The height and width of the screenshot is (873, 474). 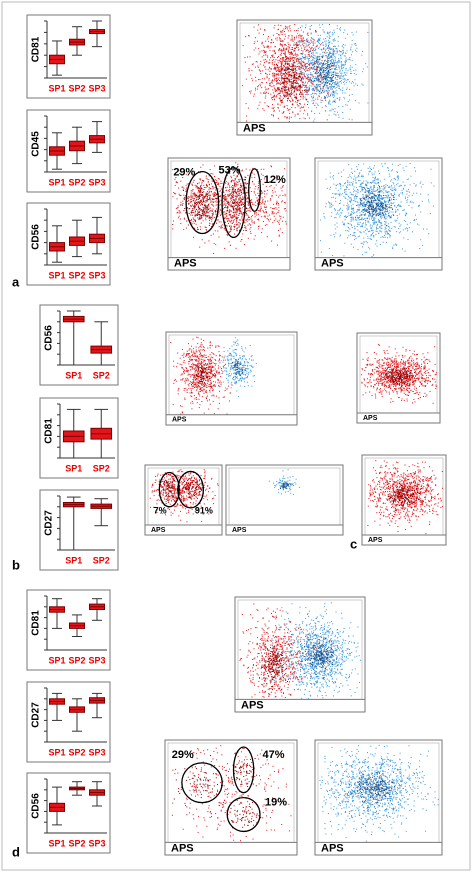 I want to click on box-plot: CD81 SP1 SP2, so click(x=79, y=438).